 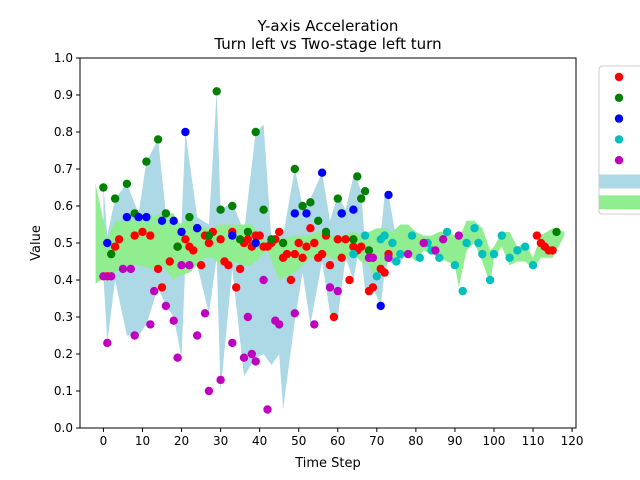 I want to click on y-tick-label: 0.6, so click(x=63, y=206).